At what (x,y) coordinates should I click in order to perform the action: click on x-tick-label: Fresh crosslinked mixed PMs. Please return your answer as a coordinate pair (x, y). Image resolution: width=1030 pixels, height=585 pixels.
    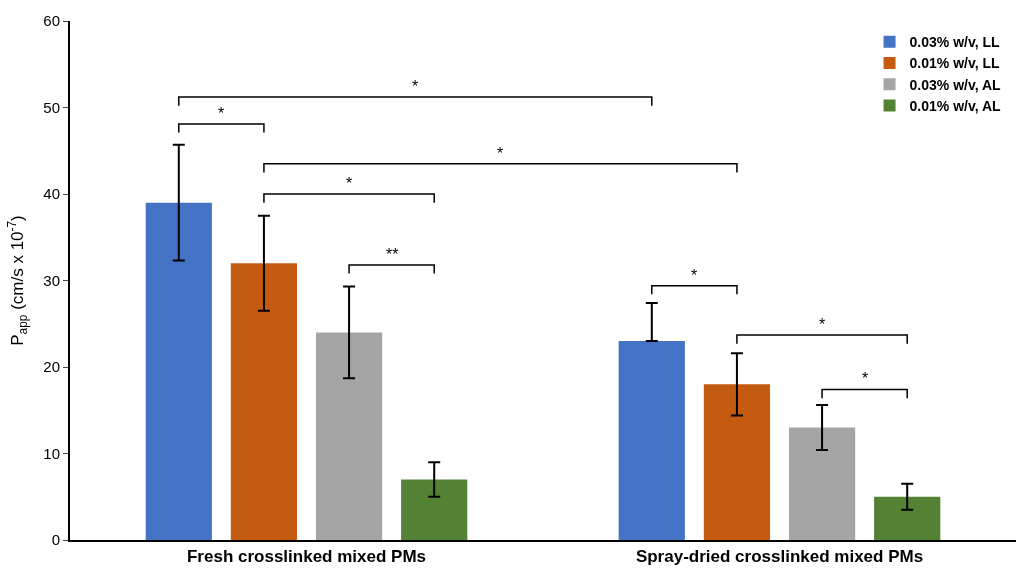
    Looking at the image, I should click on (306, 557).